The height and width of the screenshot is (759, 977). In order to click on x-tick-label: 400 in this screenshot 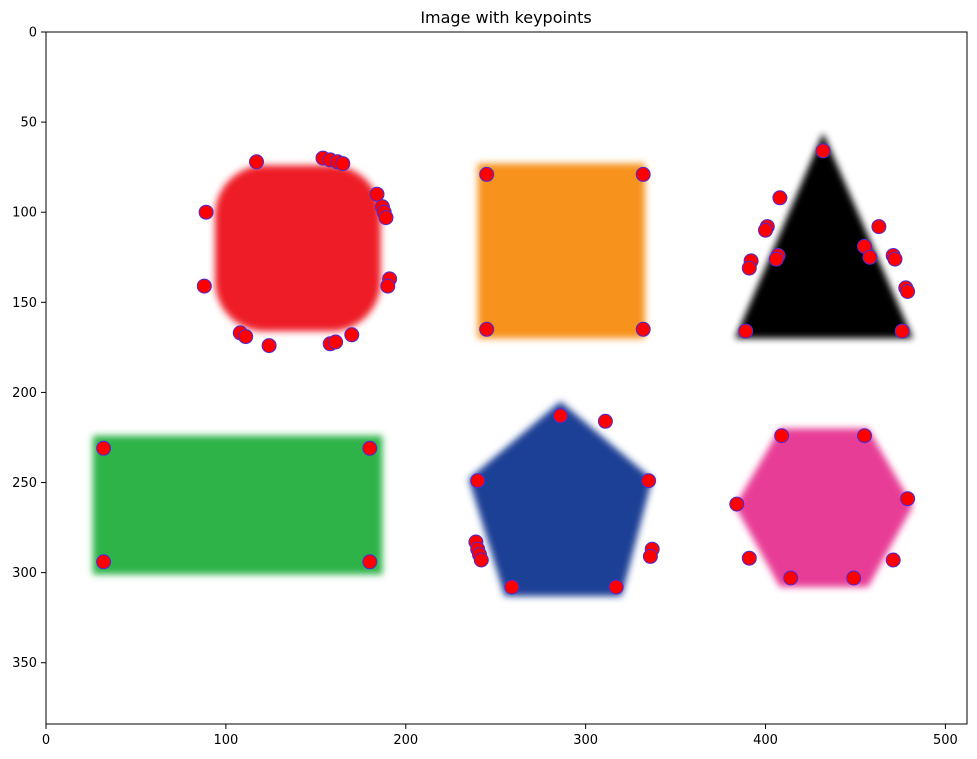, I will do `click(765, 740)`.